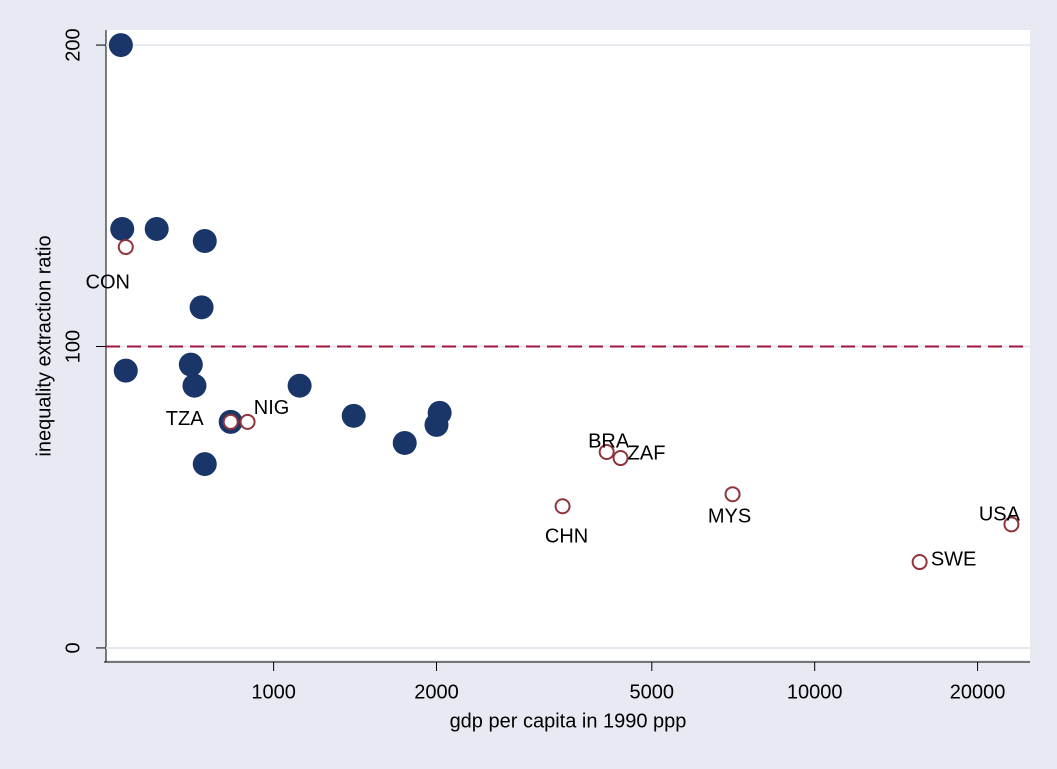  Describe the element at coordinates (272, 408) in the screenshot. I see `point-label: NIG` at that location.